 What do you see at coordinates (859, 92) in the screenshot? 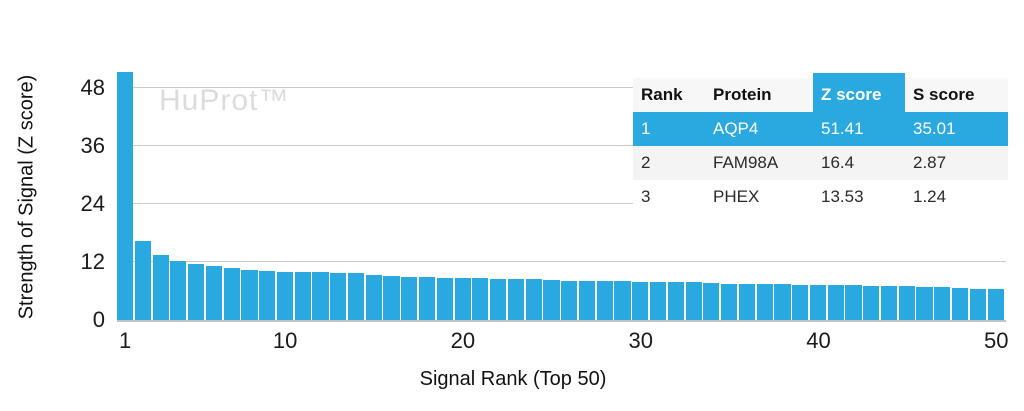
I see `header-z-score-highlighted: Z score` at bounding box center [859, 92].